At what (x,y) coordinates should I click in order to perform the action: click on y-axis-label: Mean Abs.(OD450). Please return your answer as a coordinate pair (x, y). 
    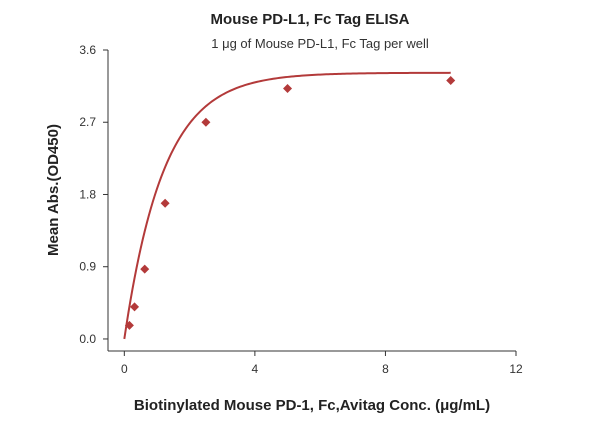
    Looking at the image, I should click on (53, 190).